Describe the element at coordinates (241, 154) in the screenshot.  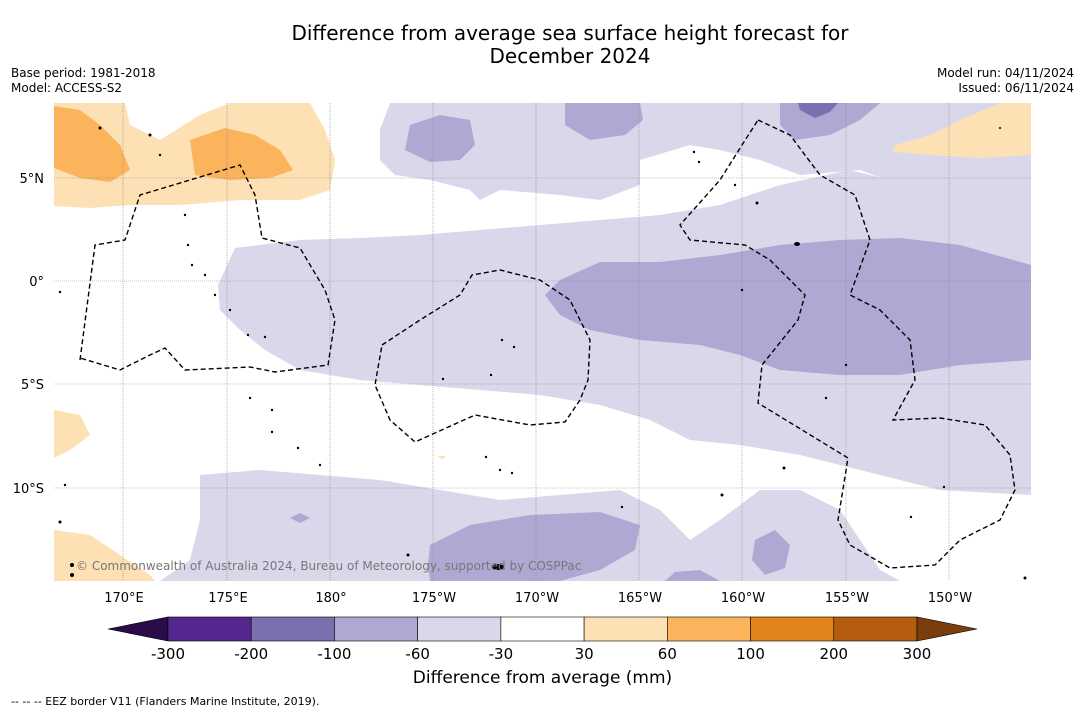
I see `contour-orange-nw2` at that location.